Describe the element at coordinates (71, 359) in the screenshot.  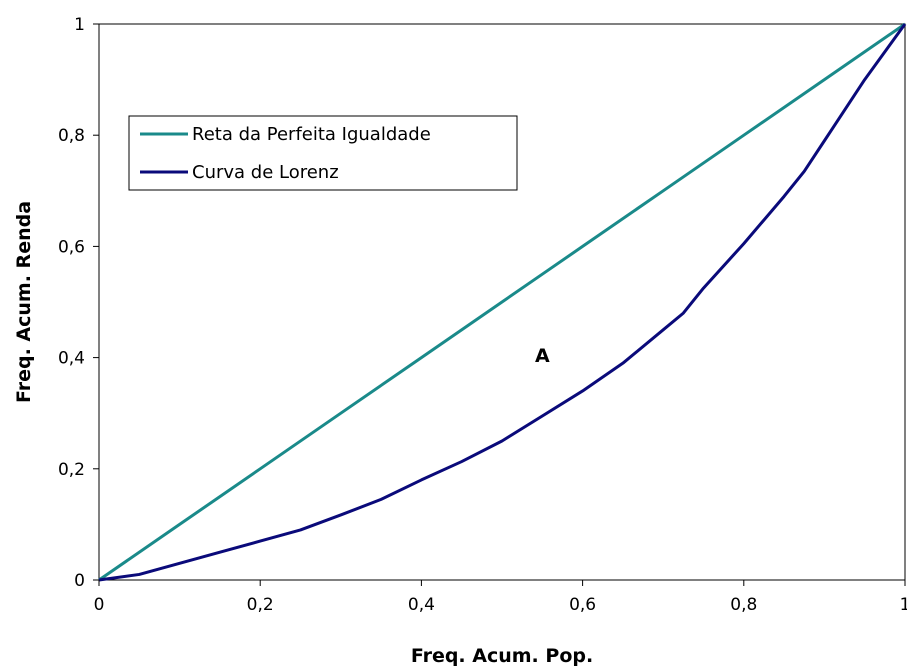
I see `y-tick-label: 0,4` at that location.